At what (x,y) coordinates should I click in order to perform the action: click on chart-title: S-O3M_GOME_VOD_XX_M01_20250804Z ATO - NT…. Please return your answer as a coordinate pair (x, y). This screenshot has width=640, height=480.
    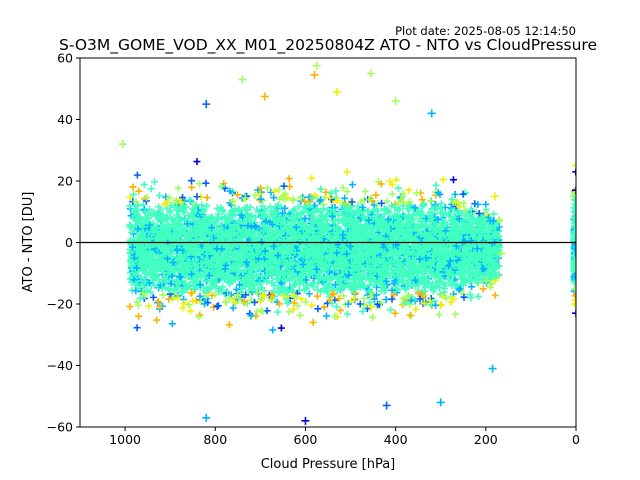
    Looking at the image, I should click on (328, 45).